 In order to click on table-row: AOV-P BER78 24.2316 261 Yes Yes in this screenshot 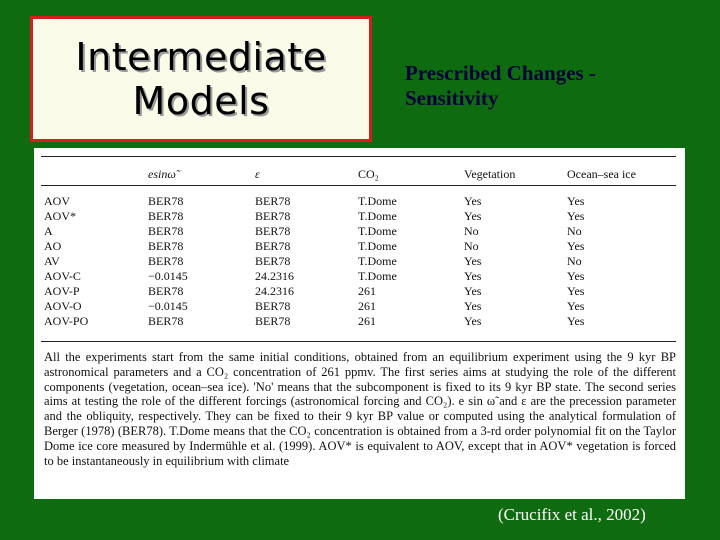, I will do `click(360, 291)`.